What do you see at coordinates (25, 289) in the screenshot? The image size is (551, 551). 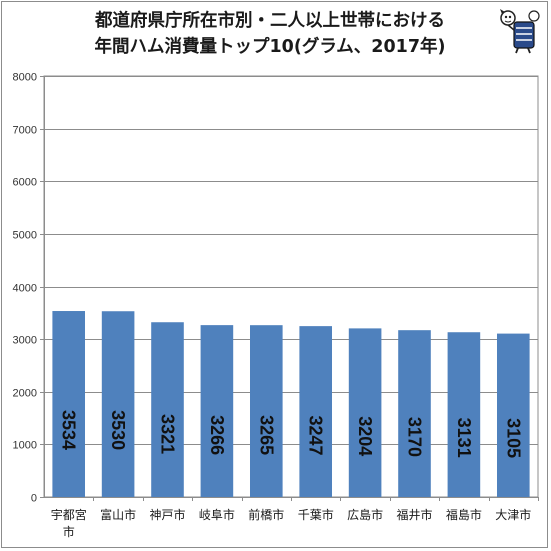 I see `y-tick-label-4000: 4000` at bounding box center [25, 289].